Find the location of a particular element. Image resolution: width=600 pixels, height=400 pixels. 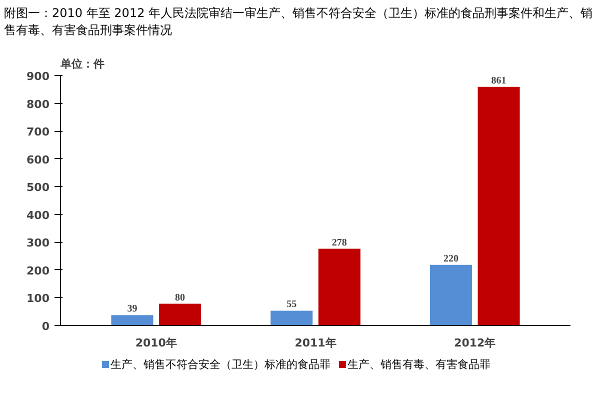

data-label: 80 is located at coordinates (180, 298).